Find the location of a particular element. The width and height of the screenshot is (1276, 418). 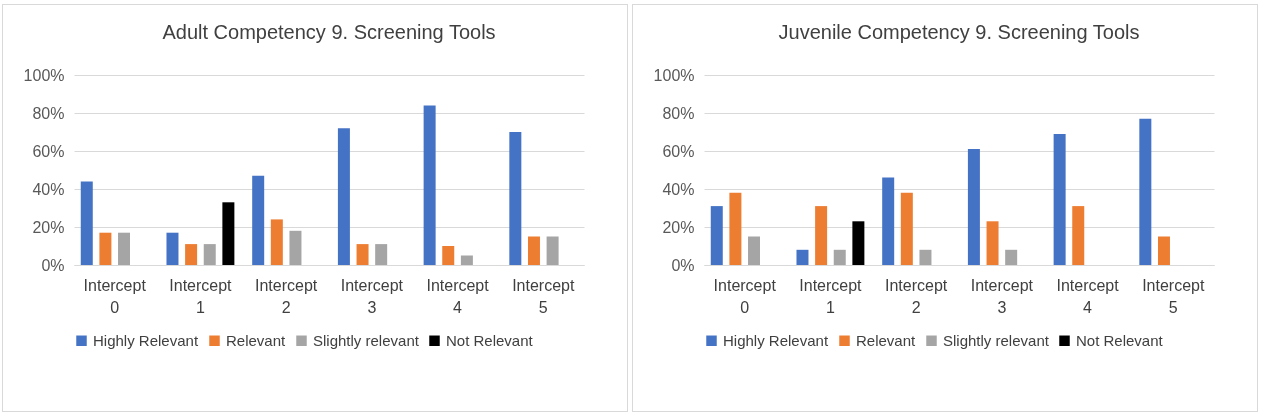

chart-title: Juvenile Competency 9. Screening Tools is located at coordinates (959, 32).